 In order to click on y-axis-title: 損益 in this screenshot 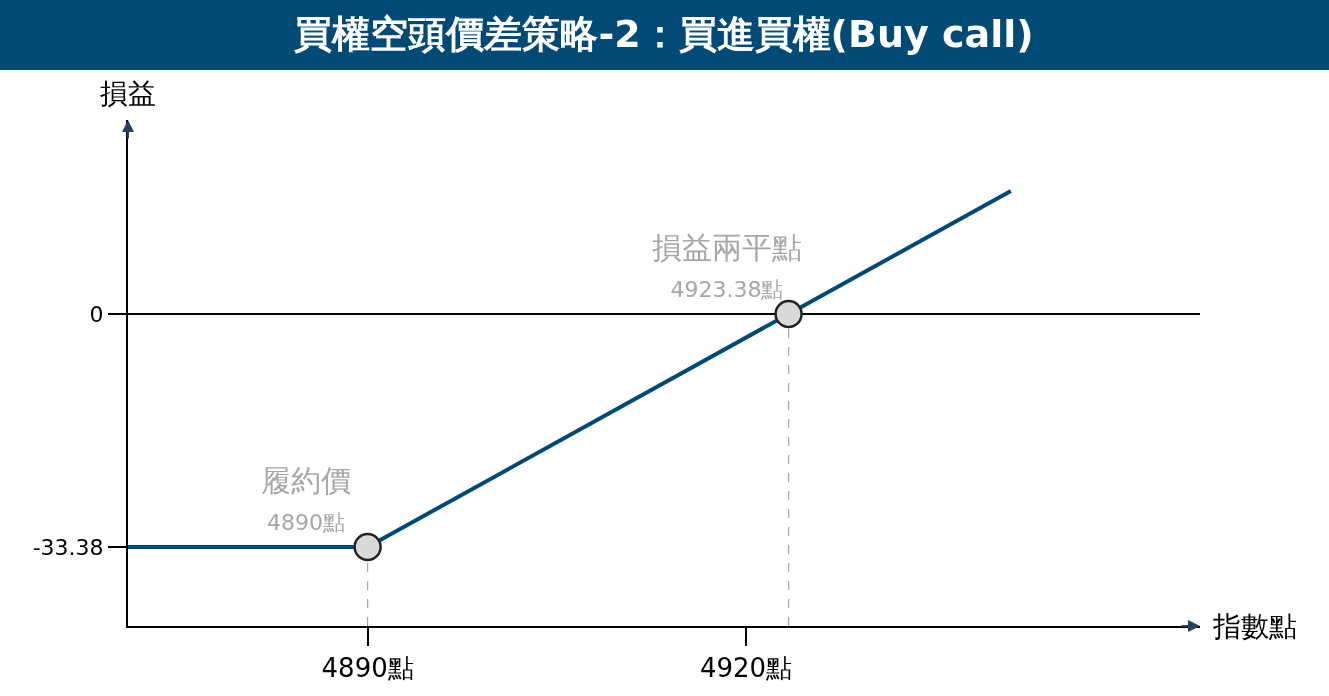, I will do `click(128, 93)`.